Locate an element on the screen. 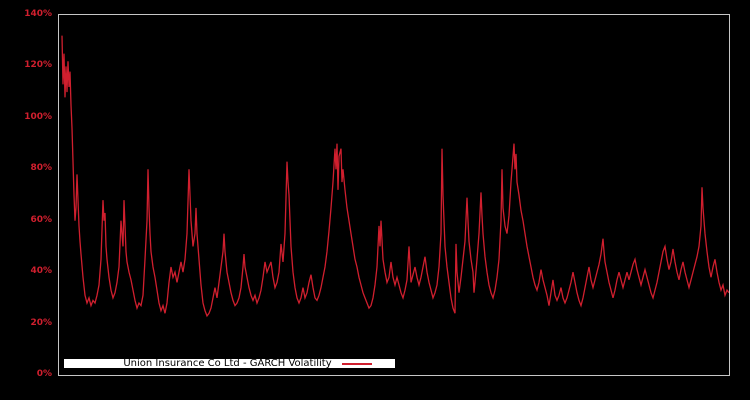  y-tick-label: 100% is located at coordinates (38, 116).